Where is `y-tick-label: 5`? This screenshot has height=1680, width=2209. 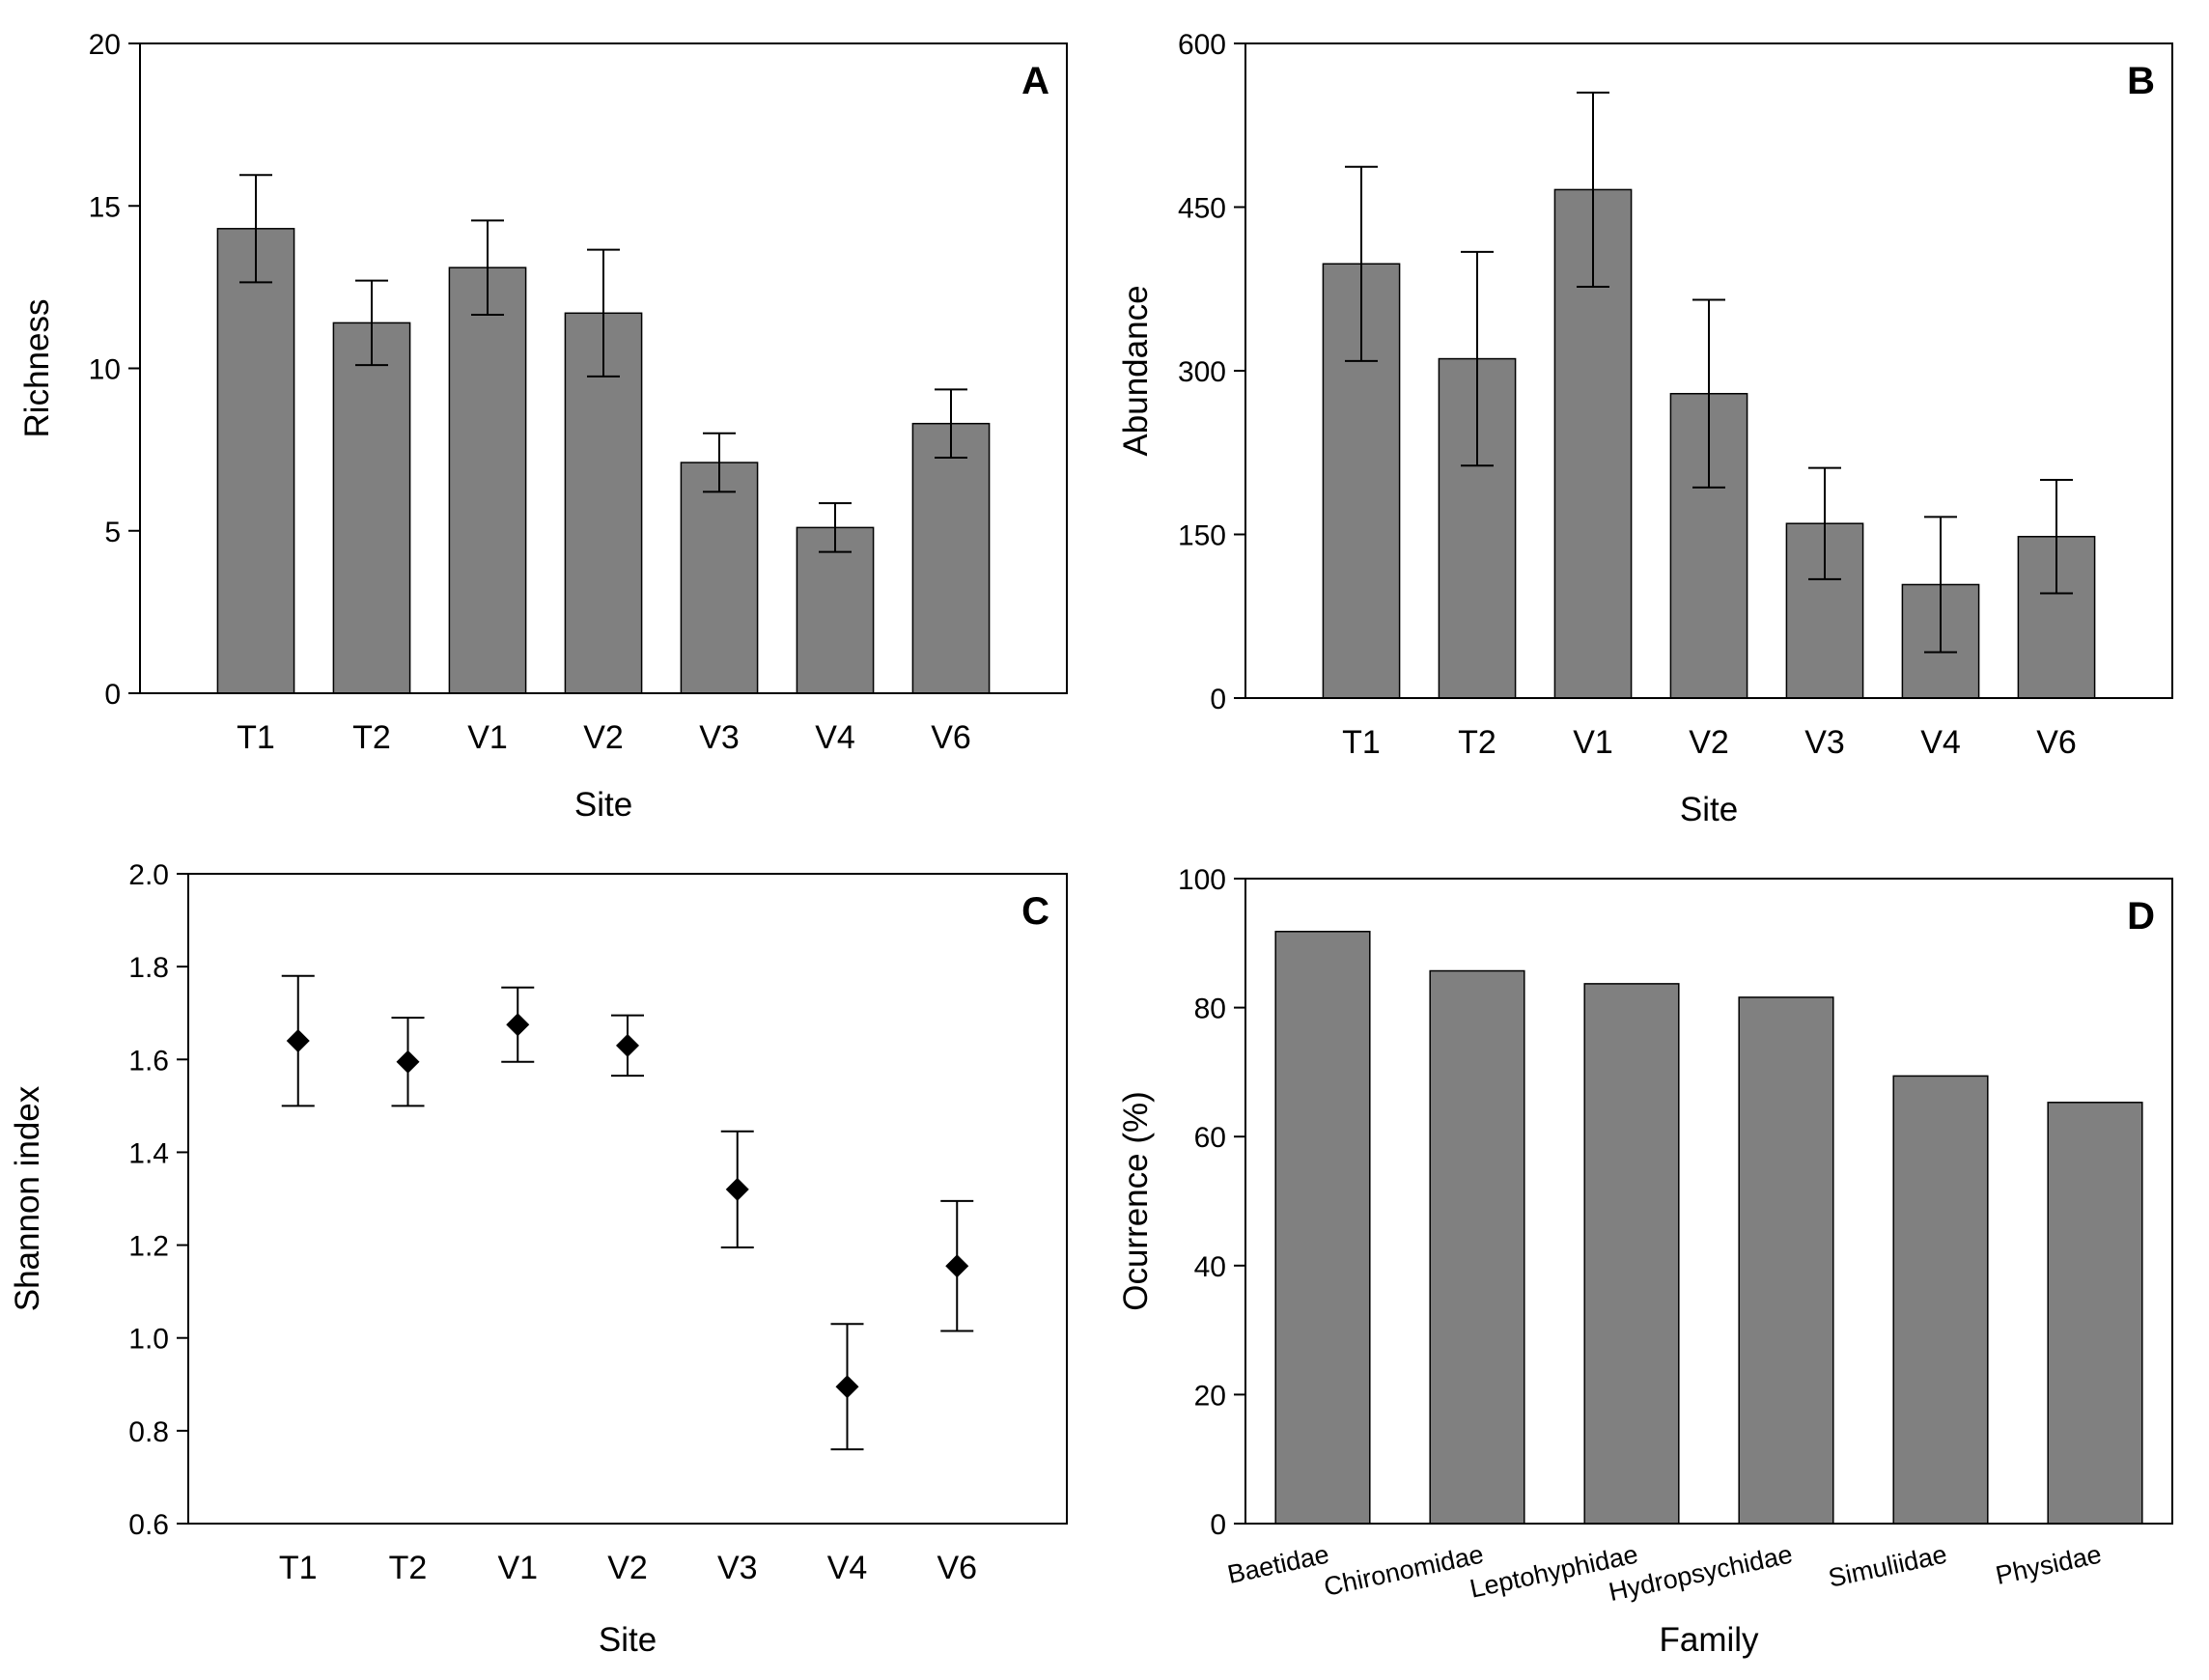 y-tick-label: 5 is located at coordinates (113, 533).